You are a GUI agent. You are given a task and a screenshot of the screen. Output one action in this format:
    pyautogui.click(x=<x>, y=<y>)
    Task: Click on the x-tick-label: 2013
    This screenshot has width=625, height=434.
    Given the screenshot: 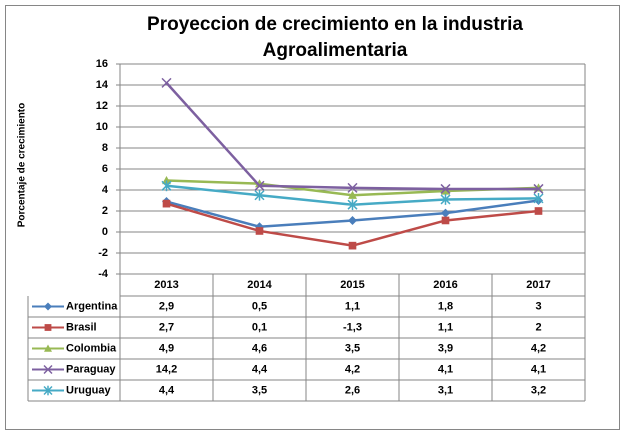 What is the action you would take?
    pyautogui.click(x=166, y=285)
    